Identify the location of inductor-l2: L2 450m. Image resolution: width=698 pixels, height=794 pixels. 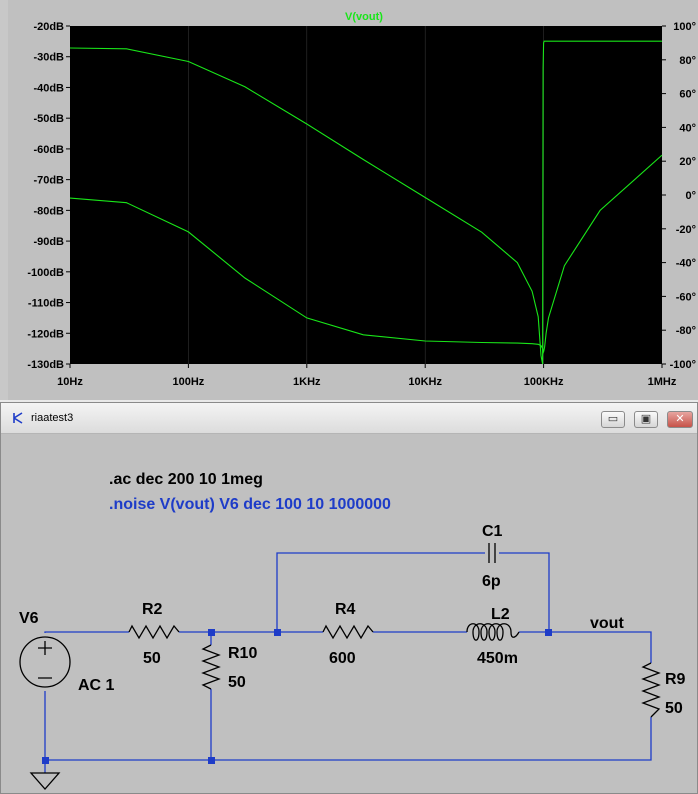
(493, 636).